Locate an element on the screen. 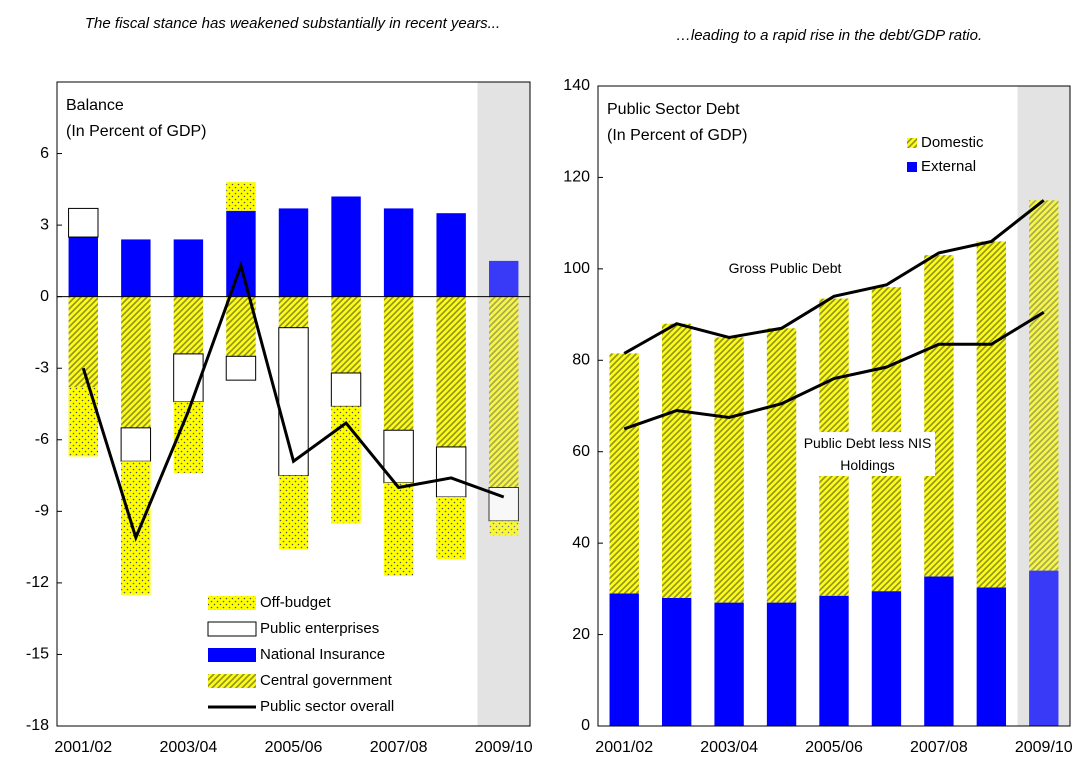  legend-label: National Insurance is located at coordinates (322, 654).